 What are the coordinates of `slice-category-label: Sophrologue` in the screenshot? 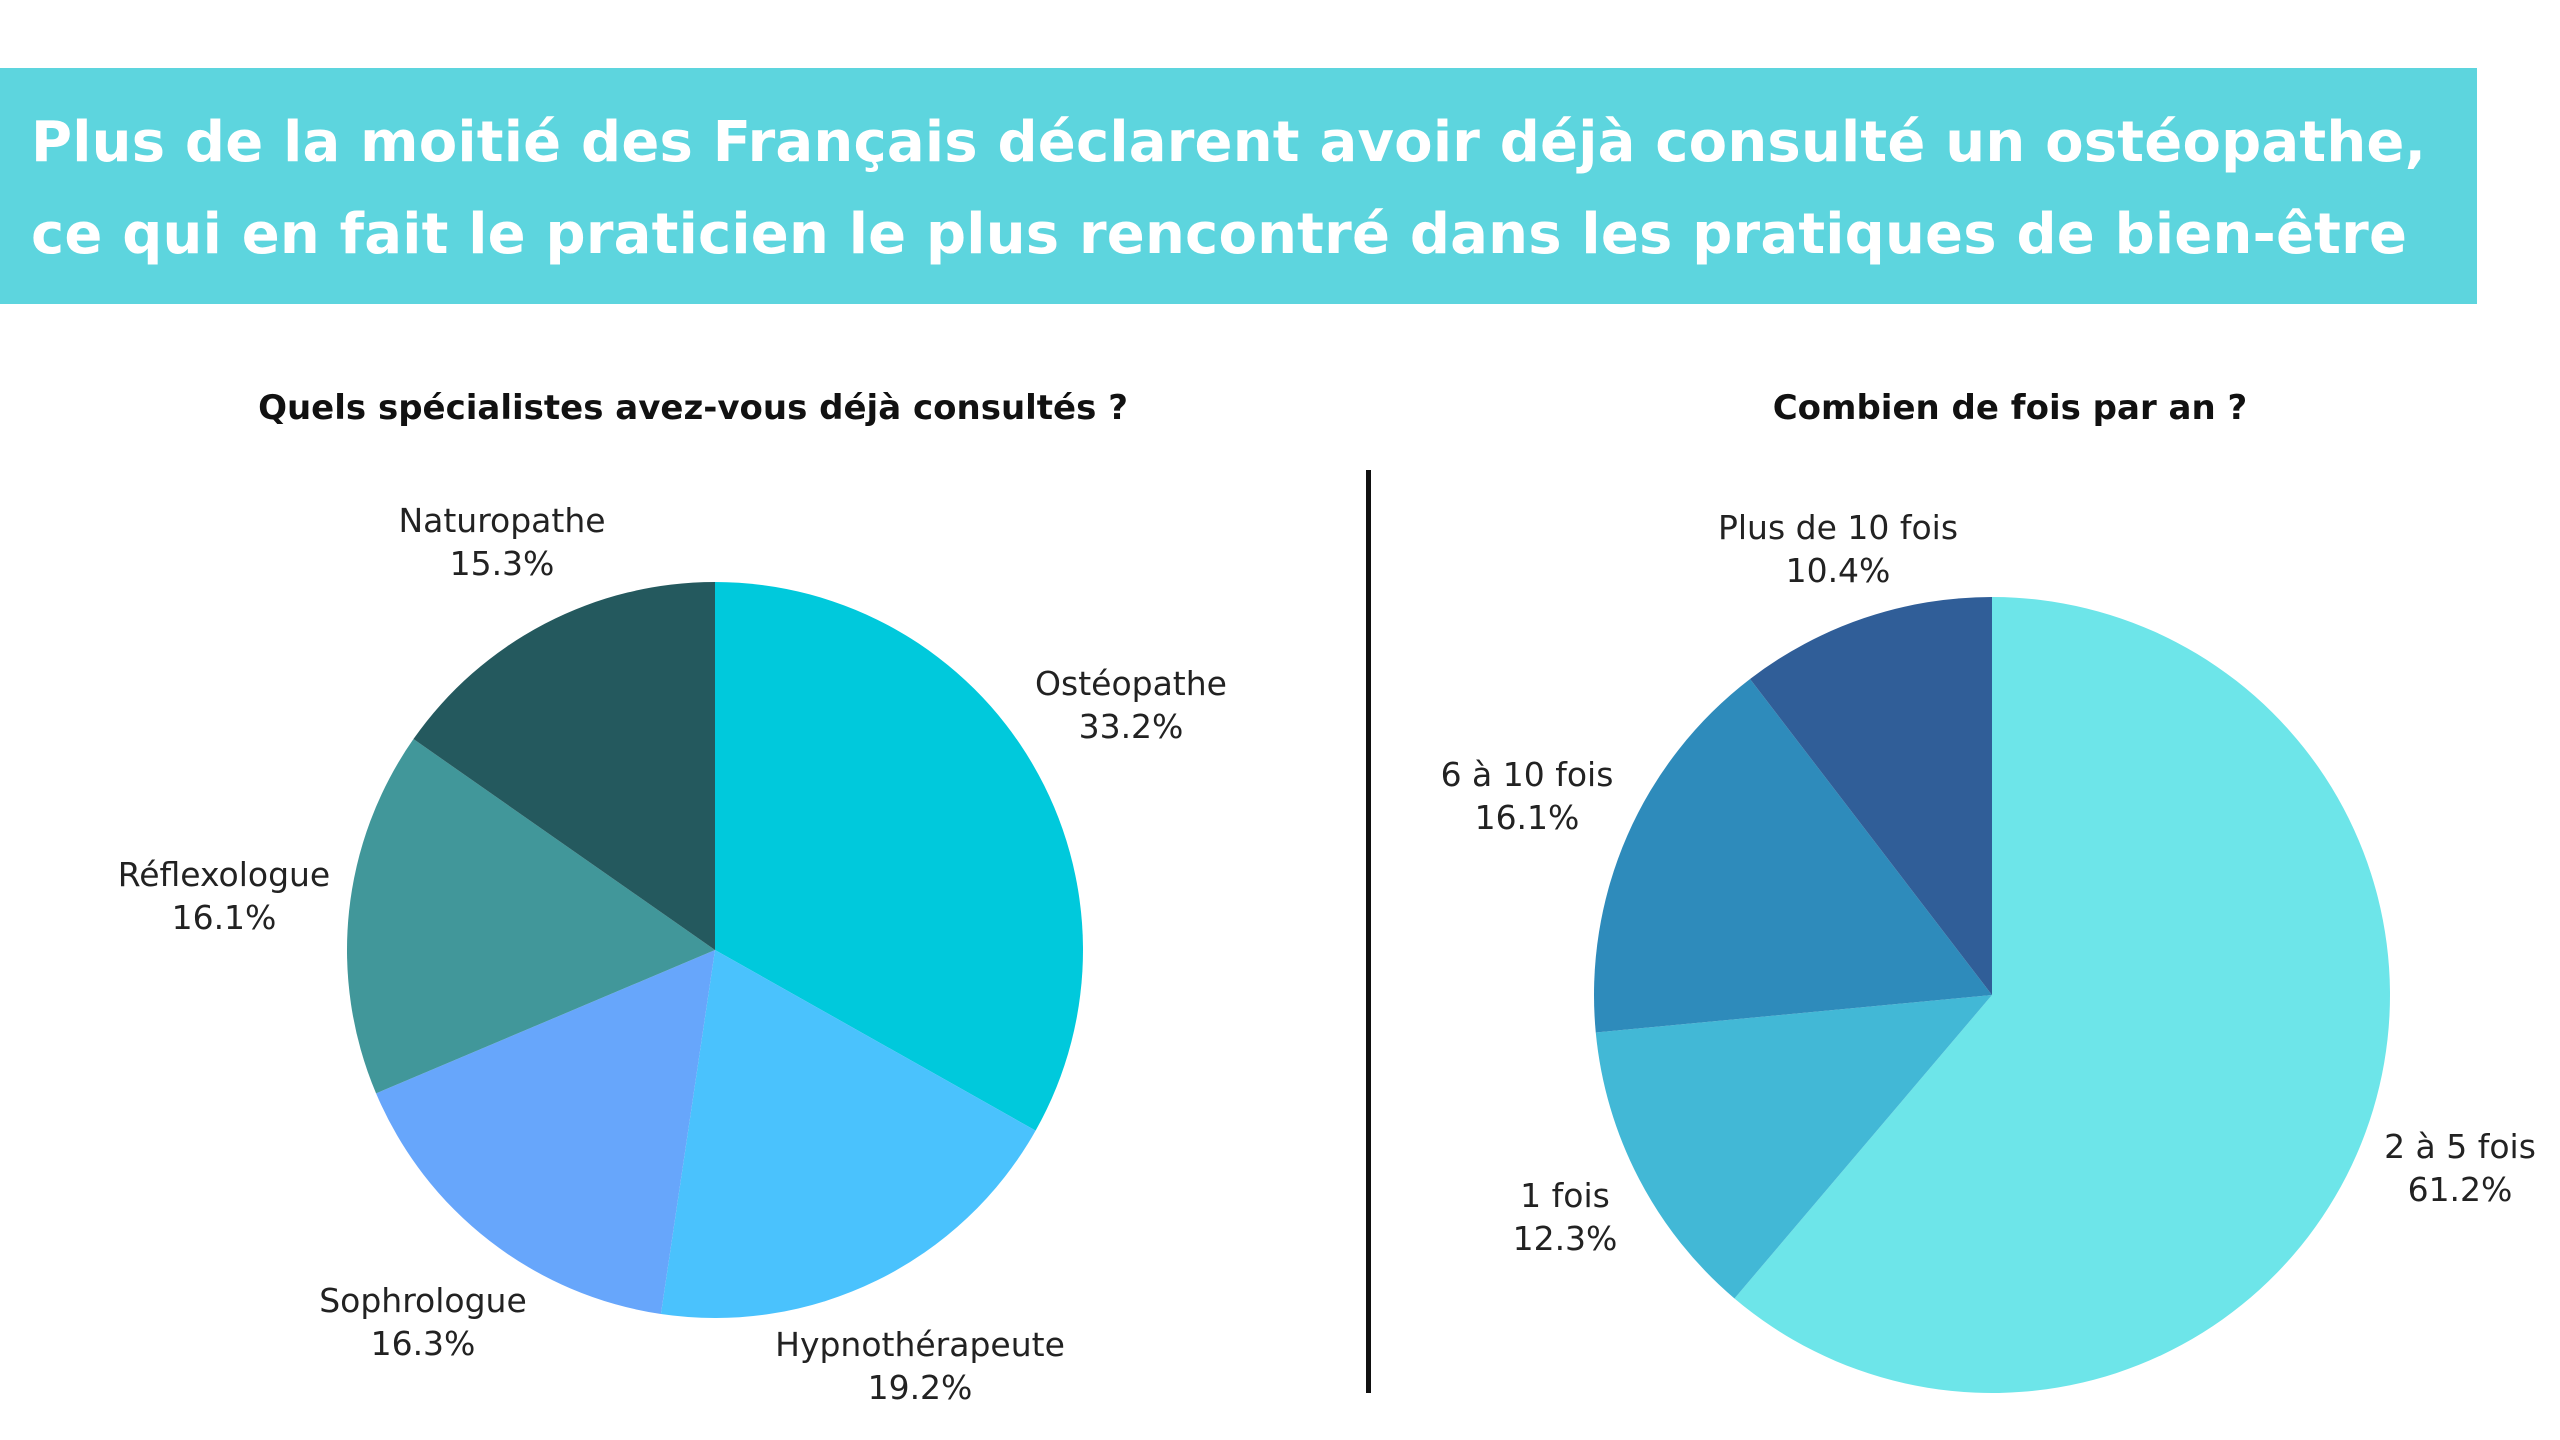 It's located at (423, 1300).